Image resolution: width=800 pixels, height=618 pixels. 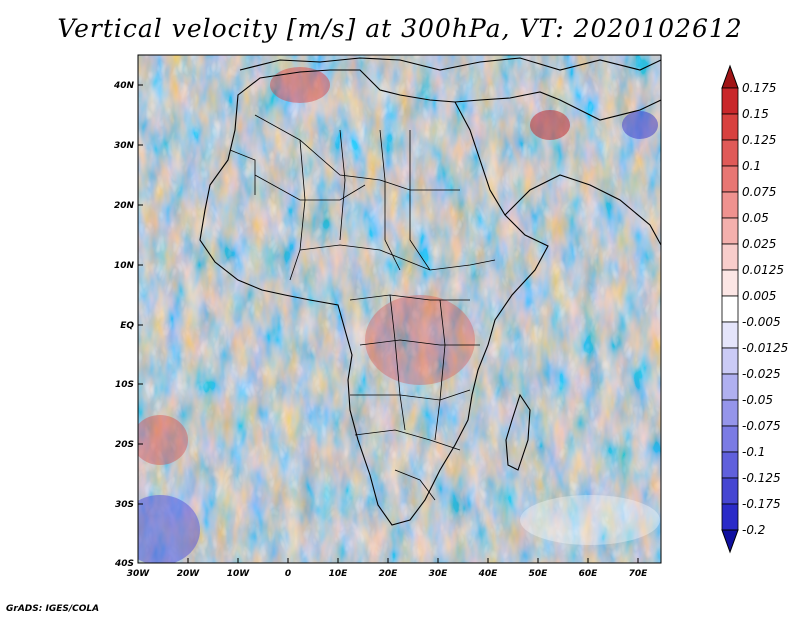 What do you see at coordinates (139, 574) in the screenshot?
I see `lon-label: 30W` at bounding box center [139, 574].